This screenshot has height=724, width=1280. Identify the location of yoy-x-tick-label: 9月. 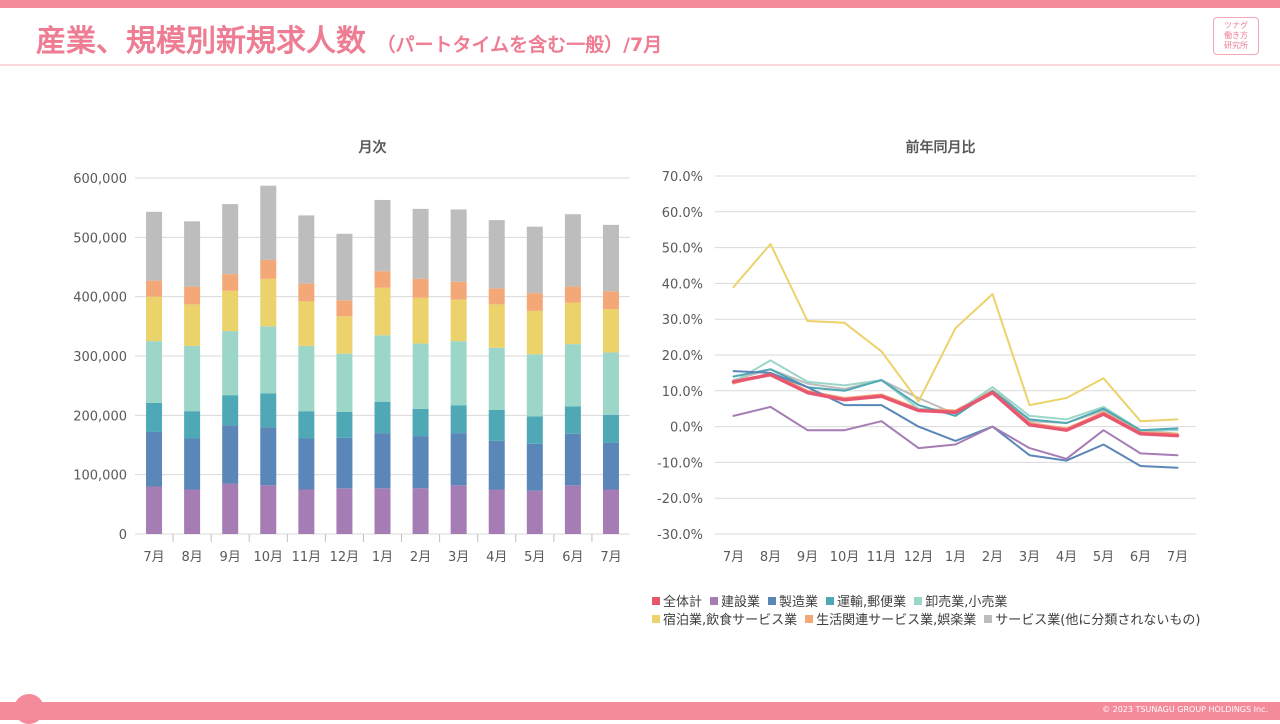
(807, 557).